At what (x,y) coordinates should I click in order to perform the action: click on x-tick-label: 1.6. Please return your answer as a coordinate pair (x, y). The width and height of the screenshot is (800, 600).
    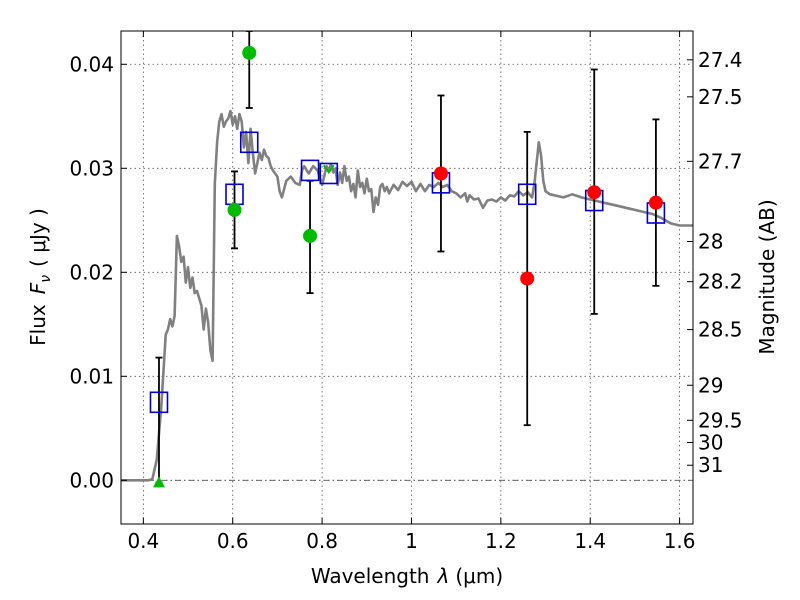
    Looking at the image, I should click on (680, 541).